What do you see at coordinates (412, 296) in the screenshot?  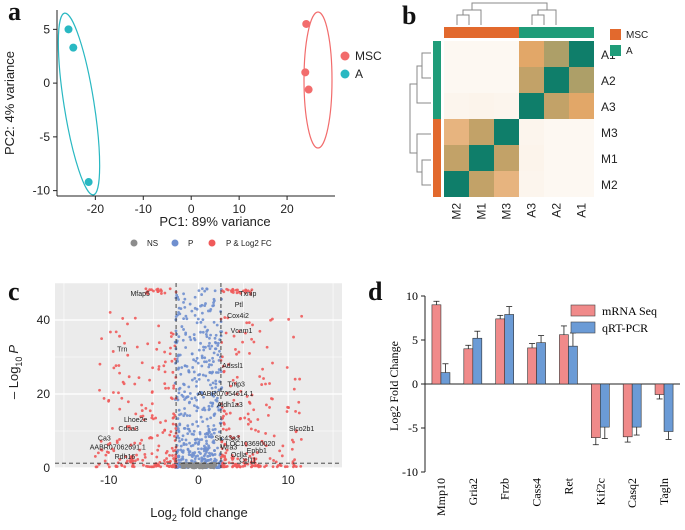 I see `bar-y-tick-label: 10` at bounding box center [412, 296].